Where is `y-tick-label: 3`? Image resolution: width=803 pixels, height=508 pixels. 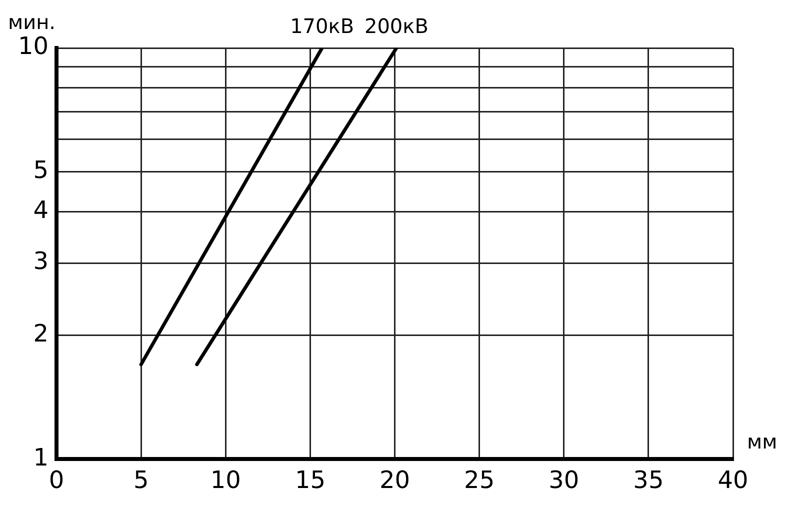 y-tick-label: 3 is located at coordinates (41, 261).